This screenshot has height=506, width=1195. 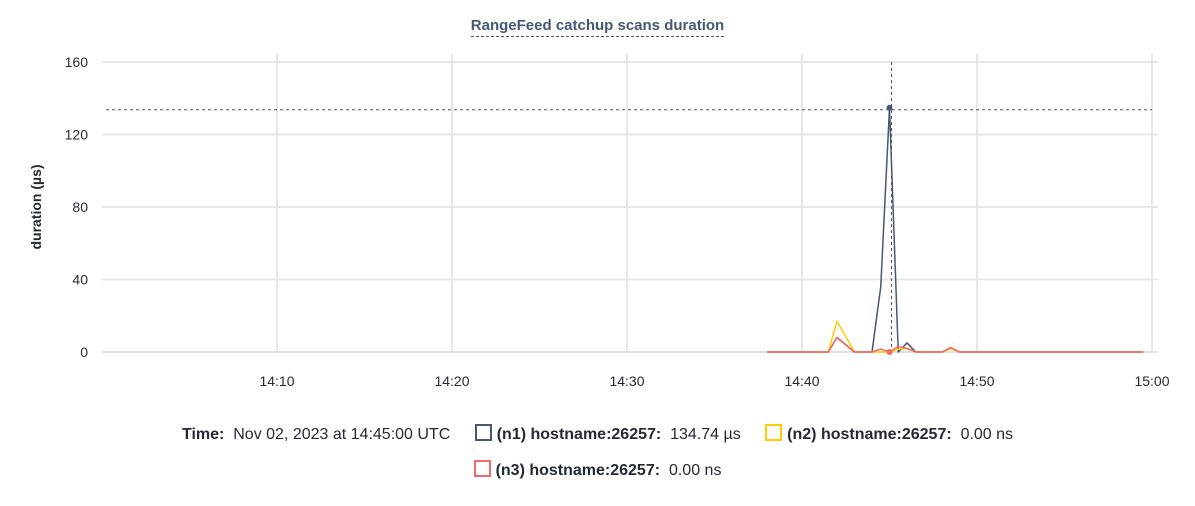 What do you see at coordinates (955, 344) in the screenshot?
I see `series-line-n3` at bounding box center [955, 344].